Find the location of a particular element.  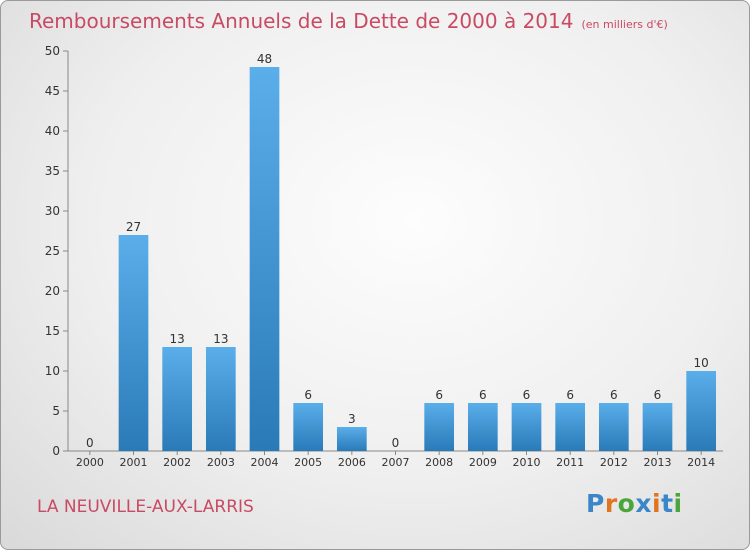

bar-value-label: 3 is located at coordinates (352, 419).